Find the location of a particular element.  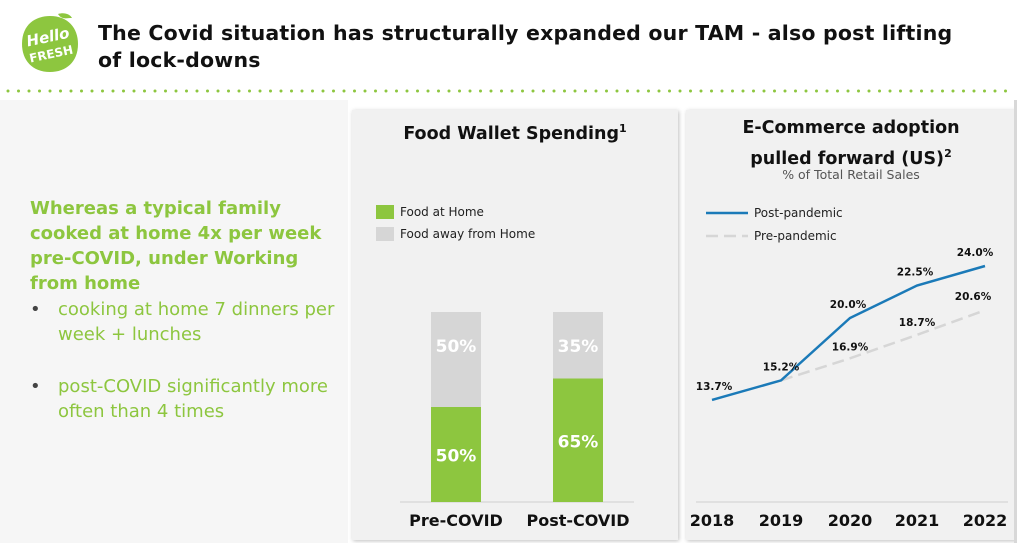

bar-category-label: Pre-COVID is located at coordinates (456, 520).